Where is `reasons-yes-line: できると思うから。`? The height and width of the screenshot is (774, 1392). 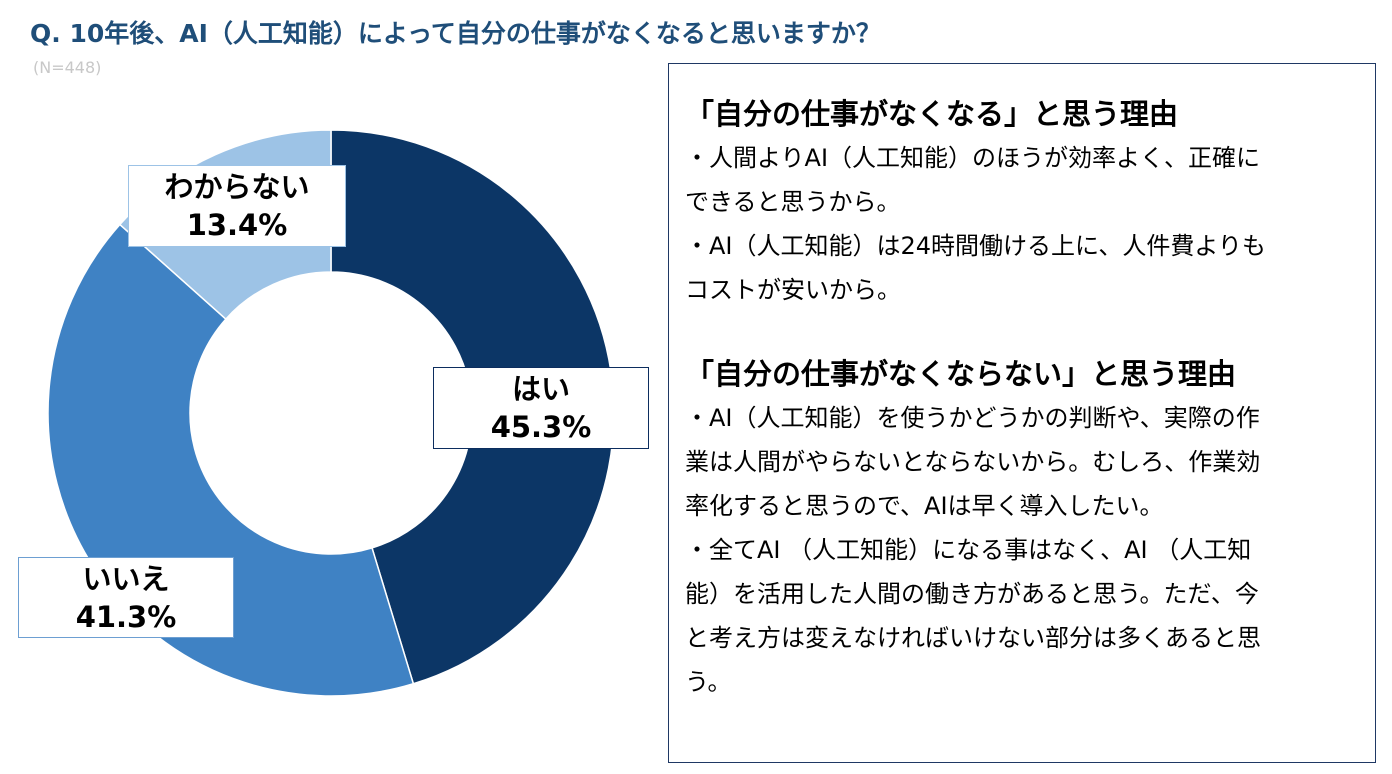 reasons-yes-line: できると思うから。 is located at coordinates (793, 202).